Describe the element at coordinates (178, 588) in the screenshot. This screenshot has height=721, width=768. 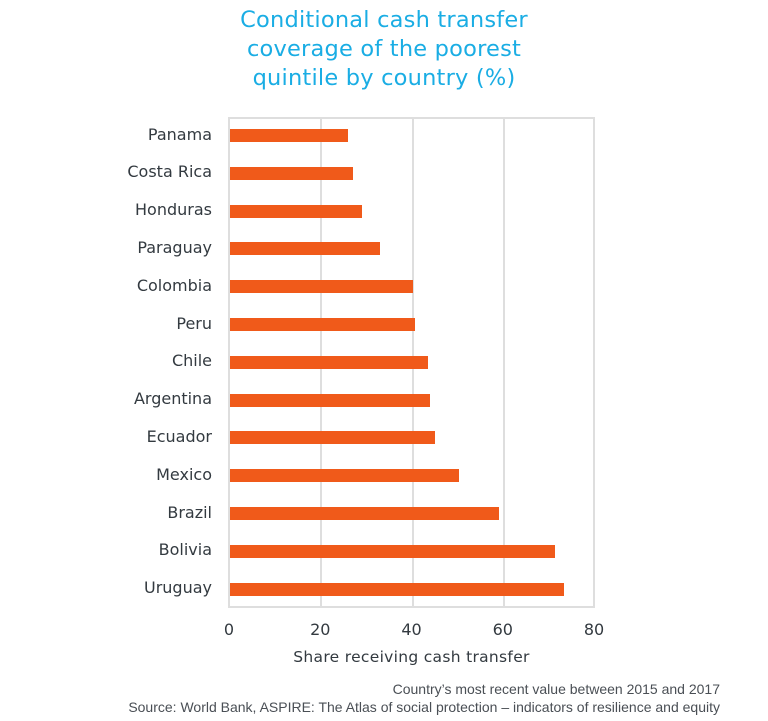
I see `y-label-uruguay: Uruguay` at that location.